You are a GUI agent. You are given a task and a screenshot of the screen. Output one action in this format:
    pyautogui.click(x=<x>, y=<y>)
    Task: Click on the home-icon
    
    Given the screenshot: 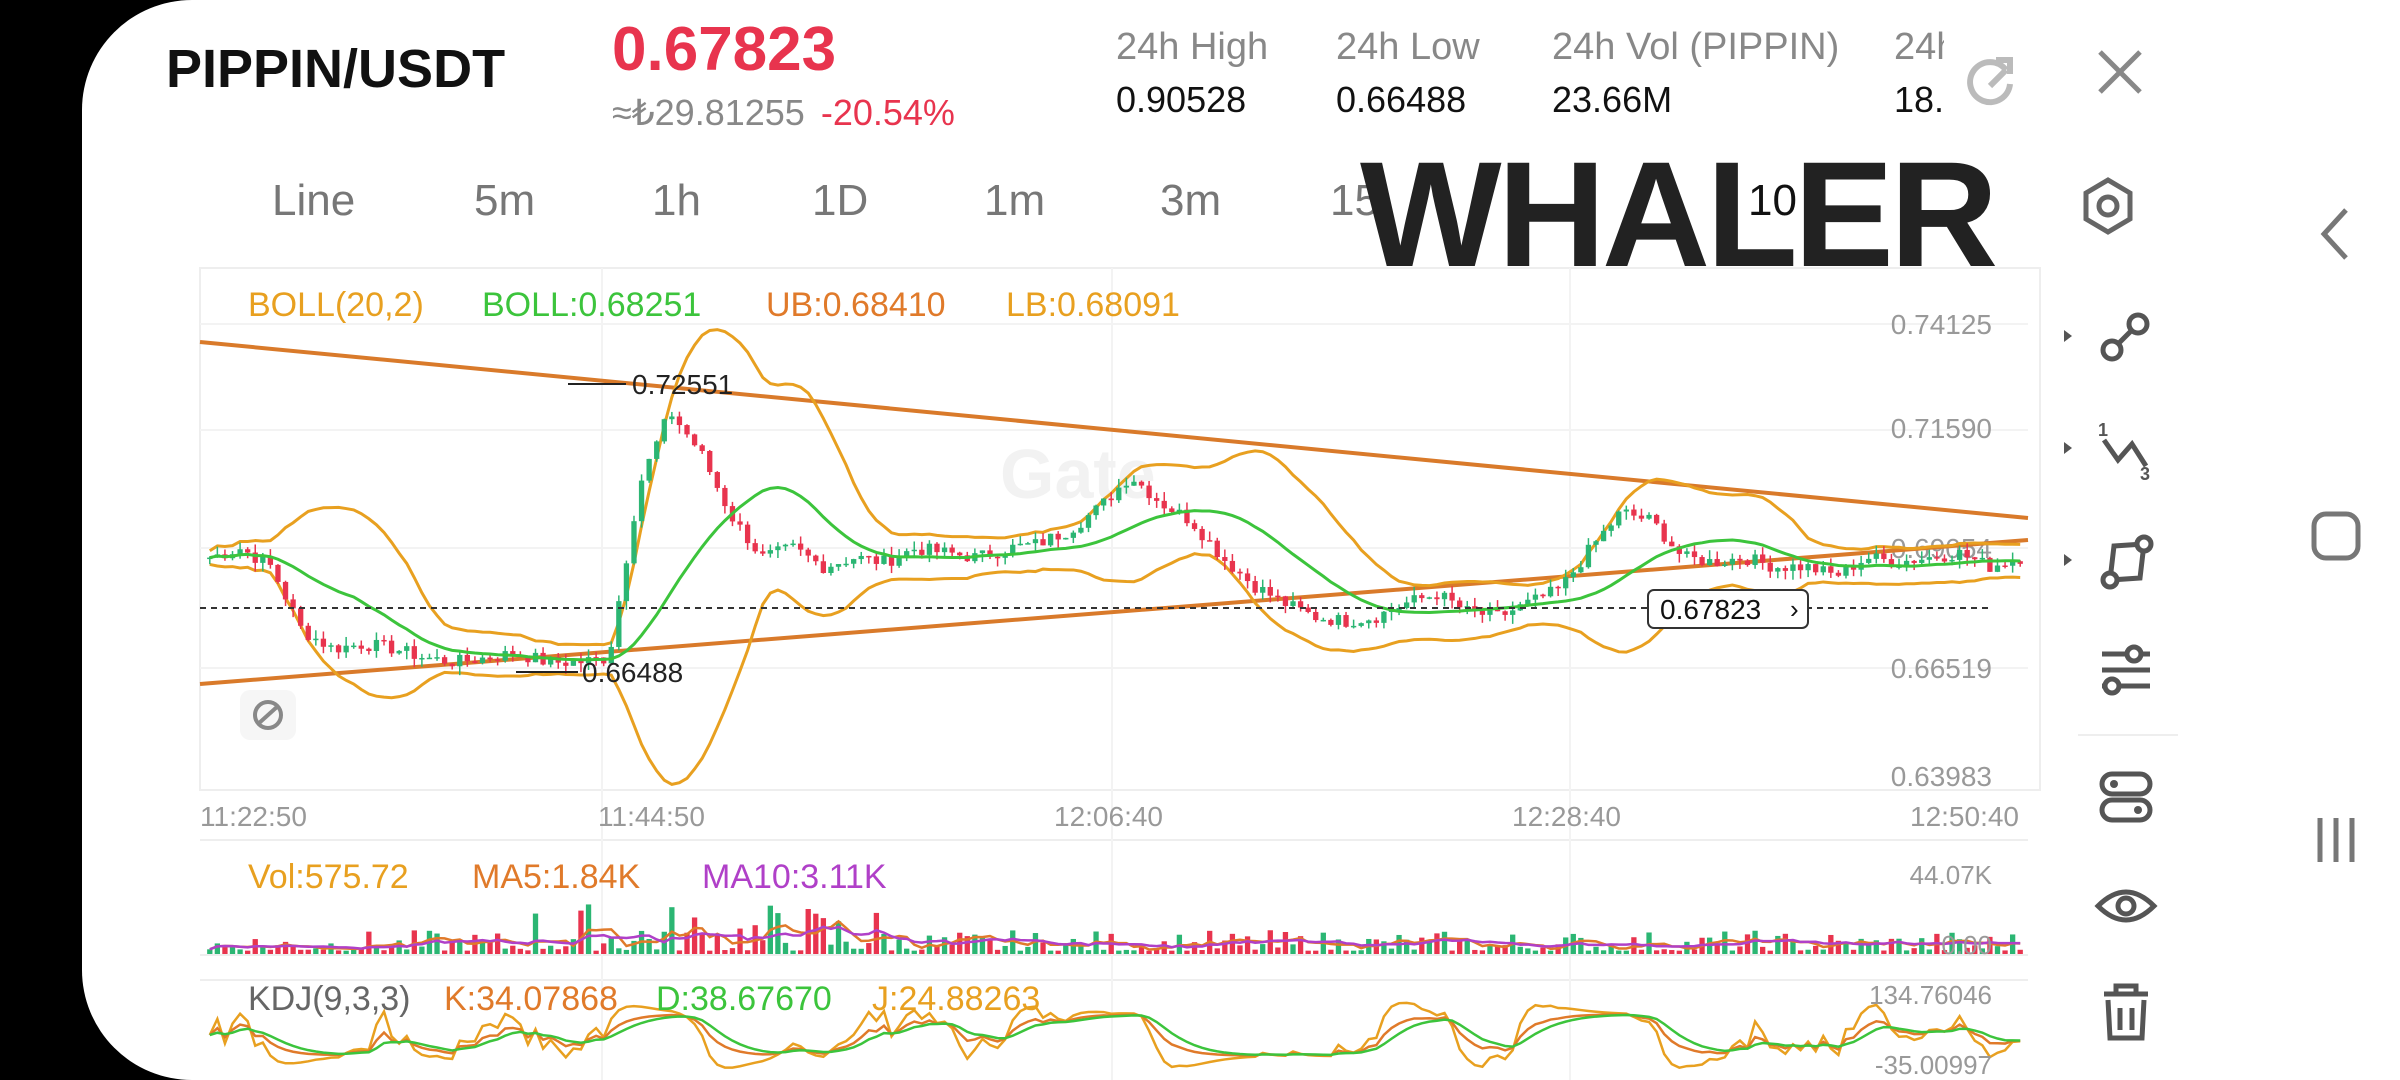 What is the action you would take?
    pyautogui.click(x=2336, y=536)
    